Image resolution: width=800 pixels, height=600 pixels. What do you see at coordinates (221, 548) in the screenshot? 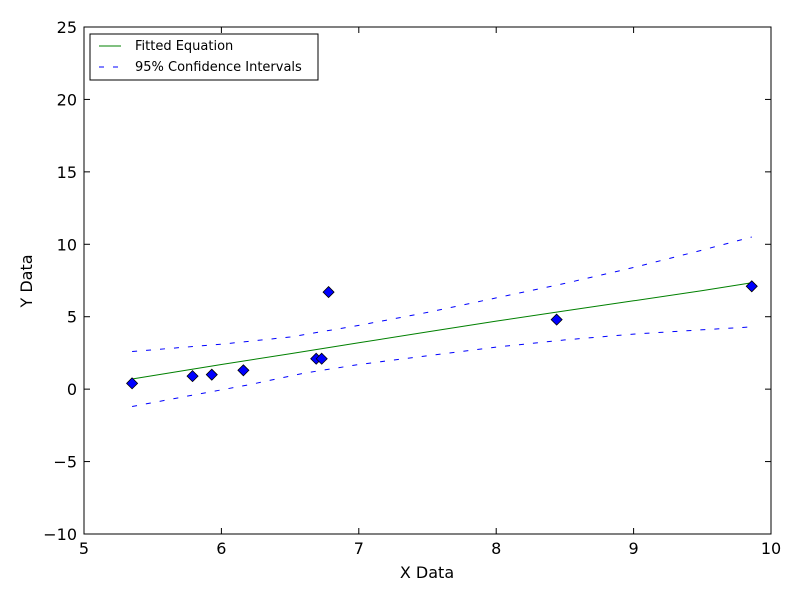
I see `x-tick-label: 6` at bounding box center [221, 548].